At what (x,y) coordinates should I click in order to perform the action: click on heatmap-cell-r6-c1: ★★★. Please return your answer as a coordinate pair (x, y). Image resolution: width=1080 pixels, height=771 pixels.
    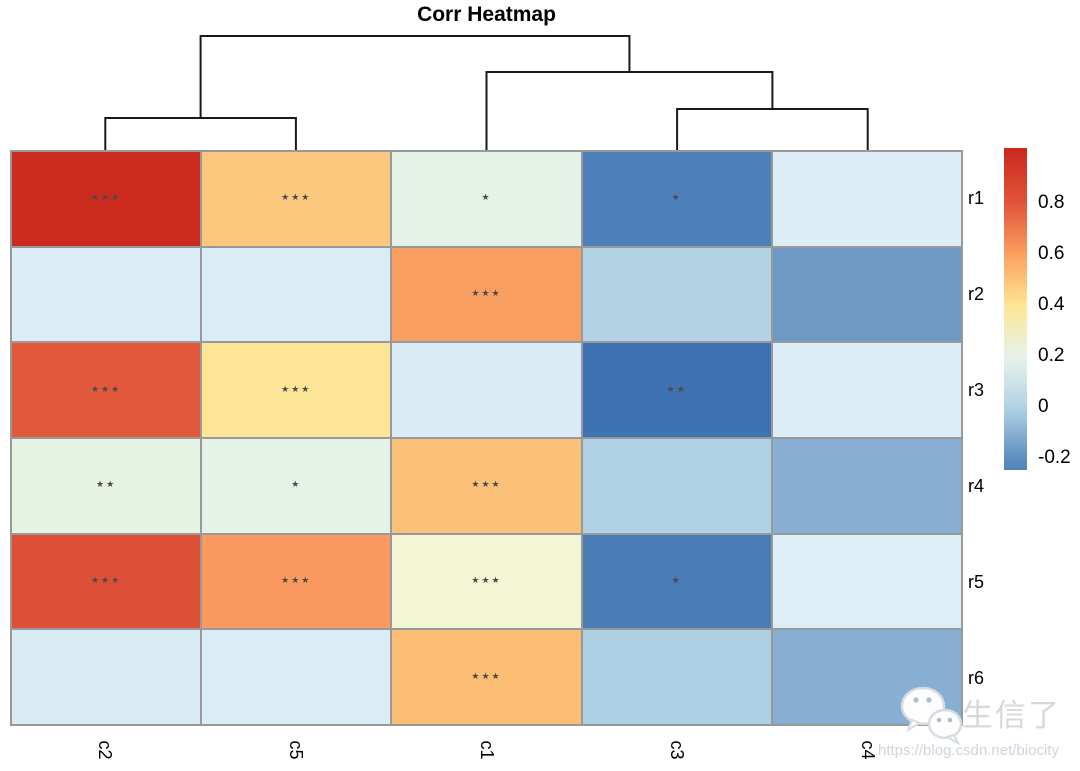
    Looking at the image, I should click on (486, 677).